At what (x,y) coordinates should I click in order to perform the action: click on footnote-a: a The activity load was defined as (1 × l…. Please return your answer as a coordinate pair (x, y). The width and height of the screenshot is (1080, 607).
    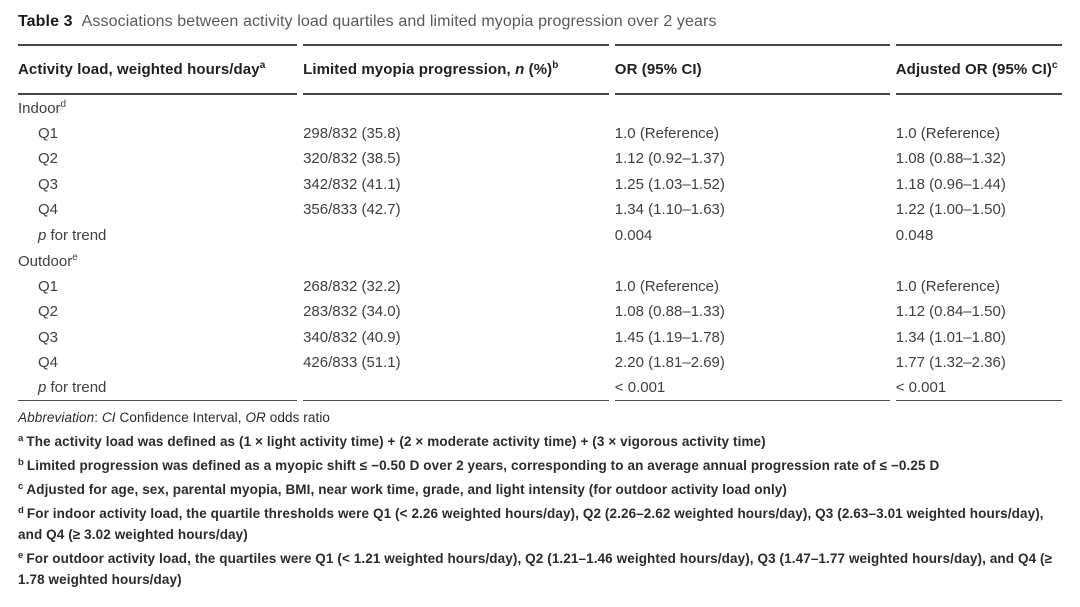
    Looking at the image, I should click on (392, 440).